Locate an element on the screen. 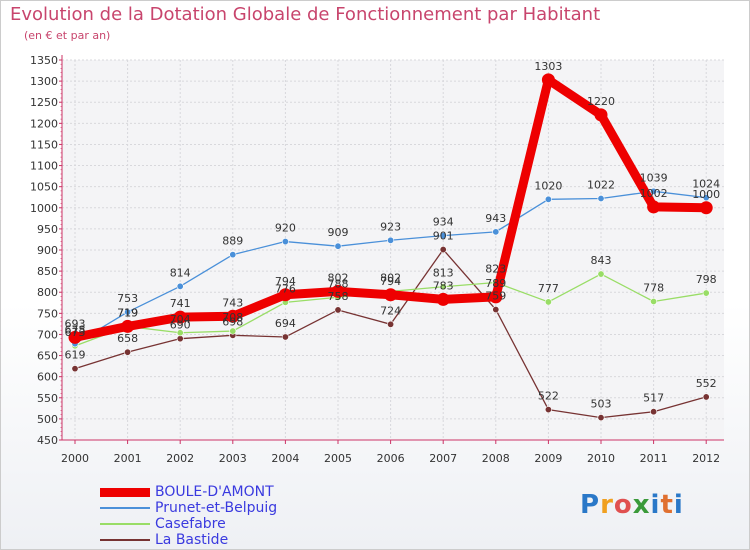  data-label: 503 is located at coordinates (601, 404).